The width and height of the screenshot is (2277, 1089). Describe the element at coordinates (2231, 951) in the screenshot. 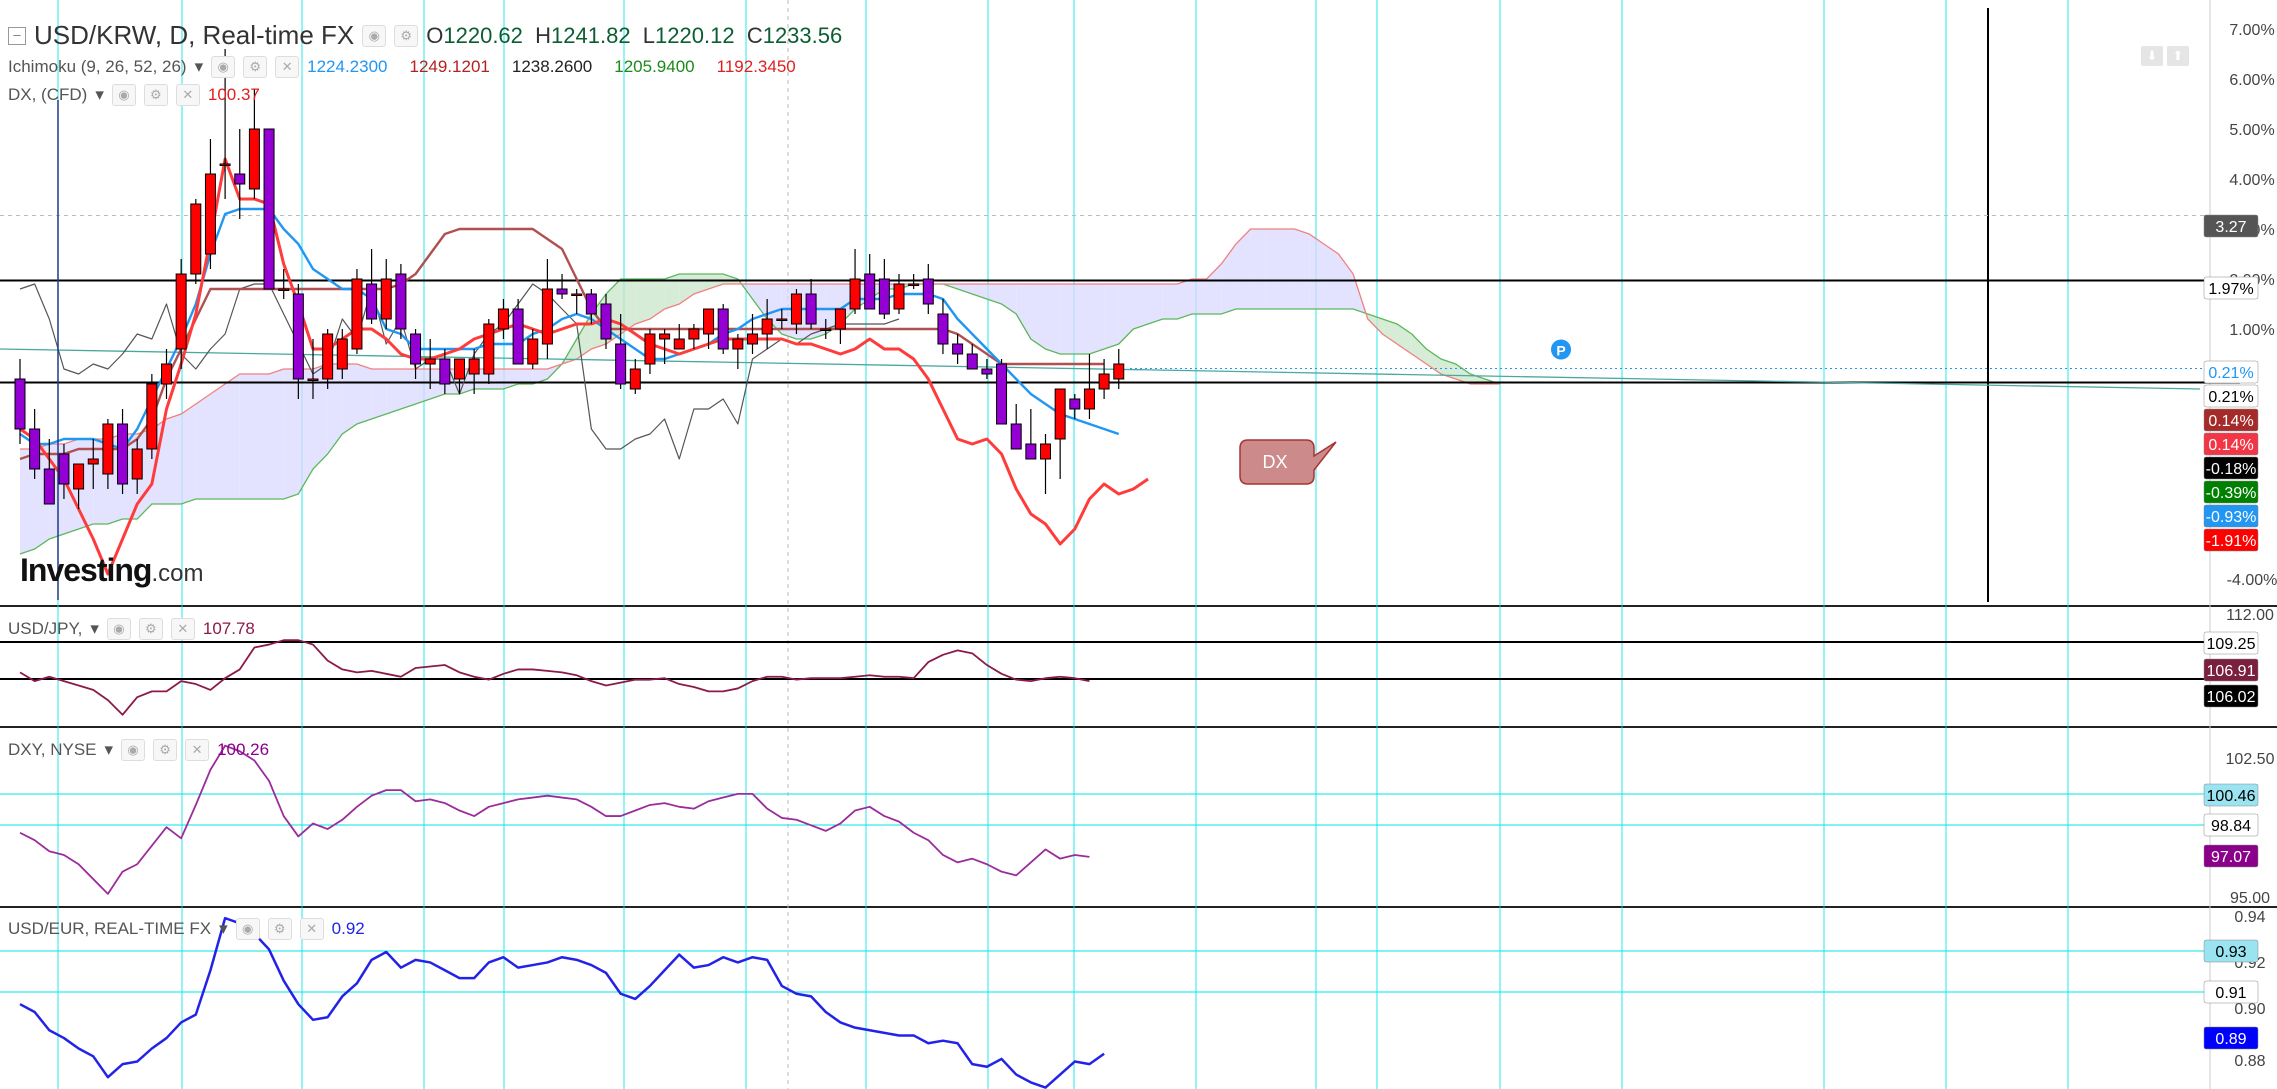

I see `price-tag: 0.93` at that location.